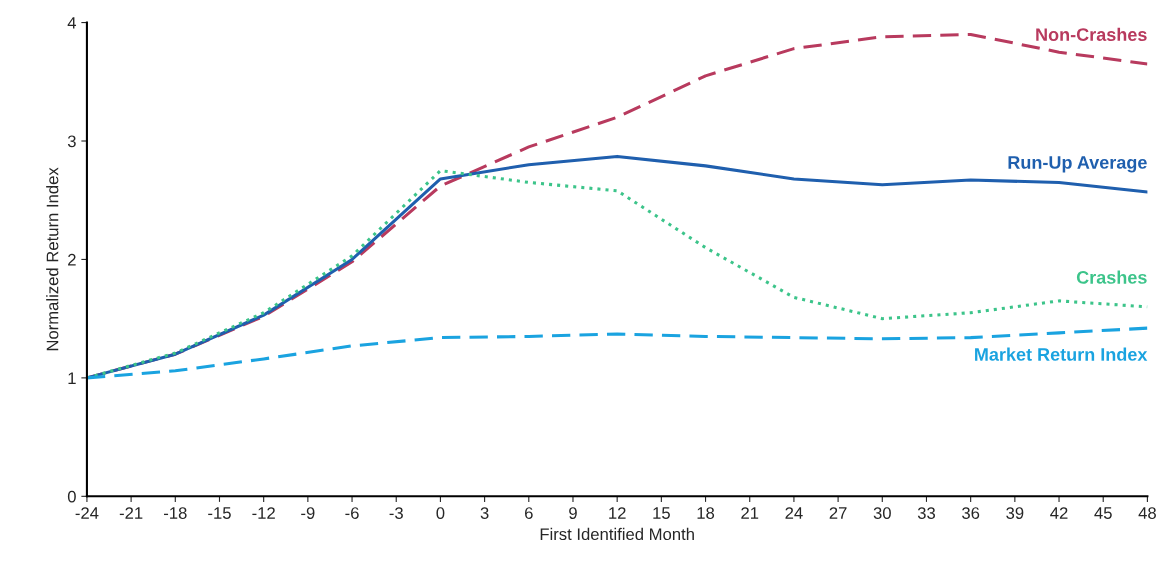  I want to click on y-tick-label: 0, so click(71, 496).